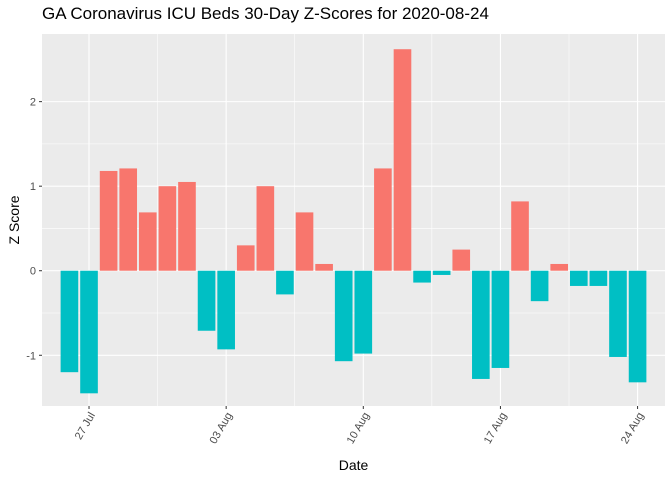 The image size is (672, 480). Describe the element at coordinates (33, 187) in the screenshot. I see `y-tick-label: 1` at that location.